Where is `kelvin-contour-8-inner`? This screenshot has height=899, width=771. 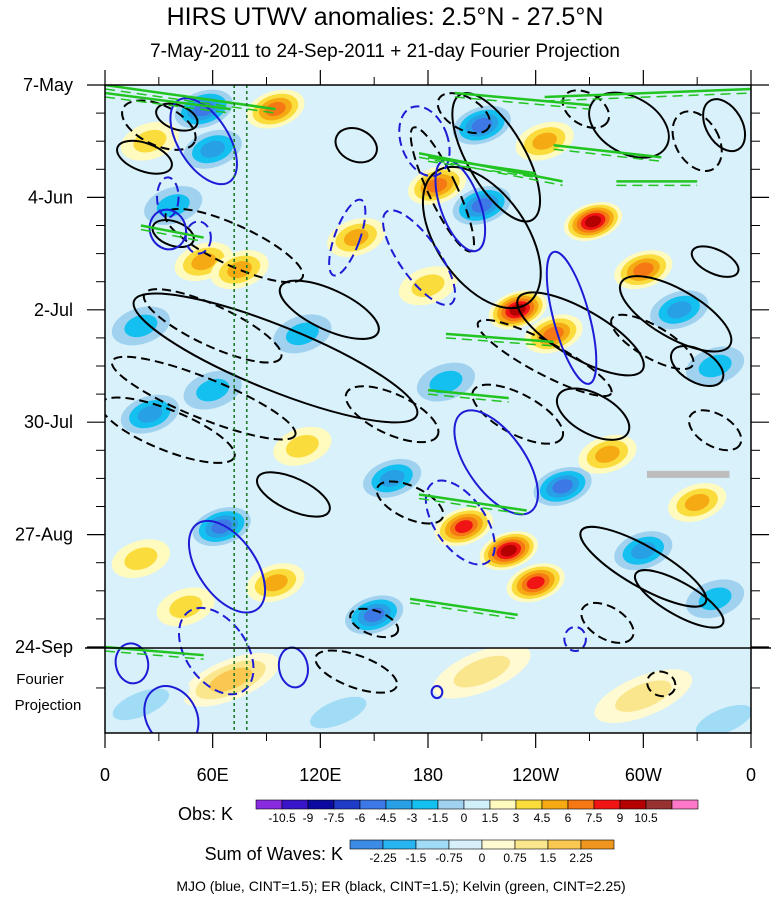 kelvin-contour-8-inner is located at coordinates (172, 235).